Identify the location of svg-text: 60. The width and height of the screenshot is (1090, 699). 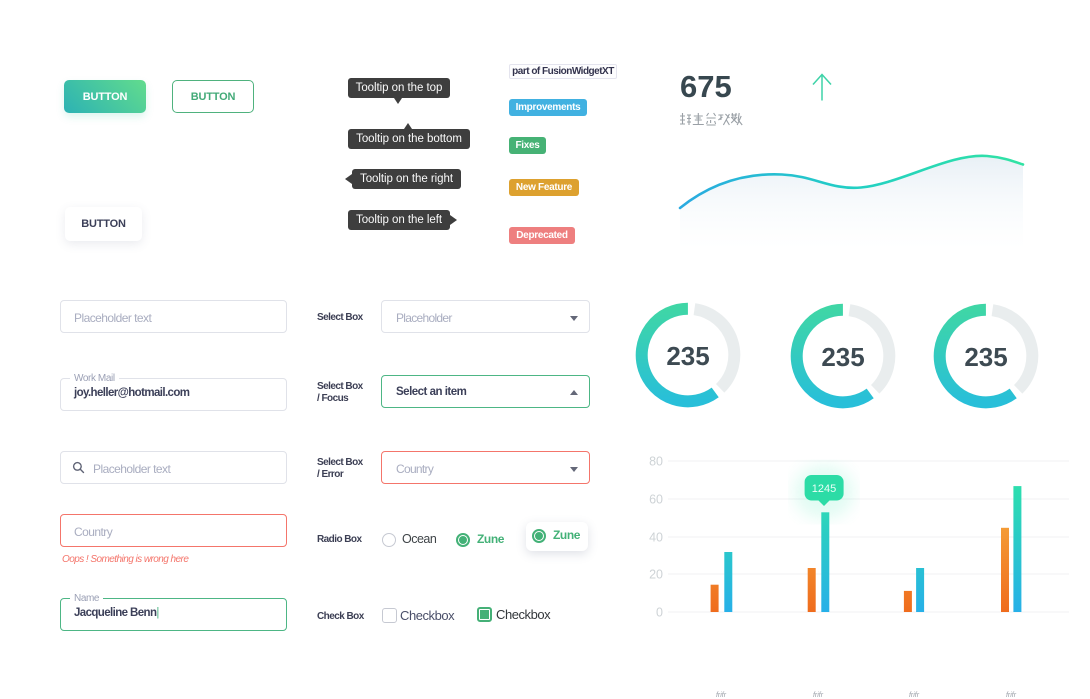
(656, 500).